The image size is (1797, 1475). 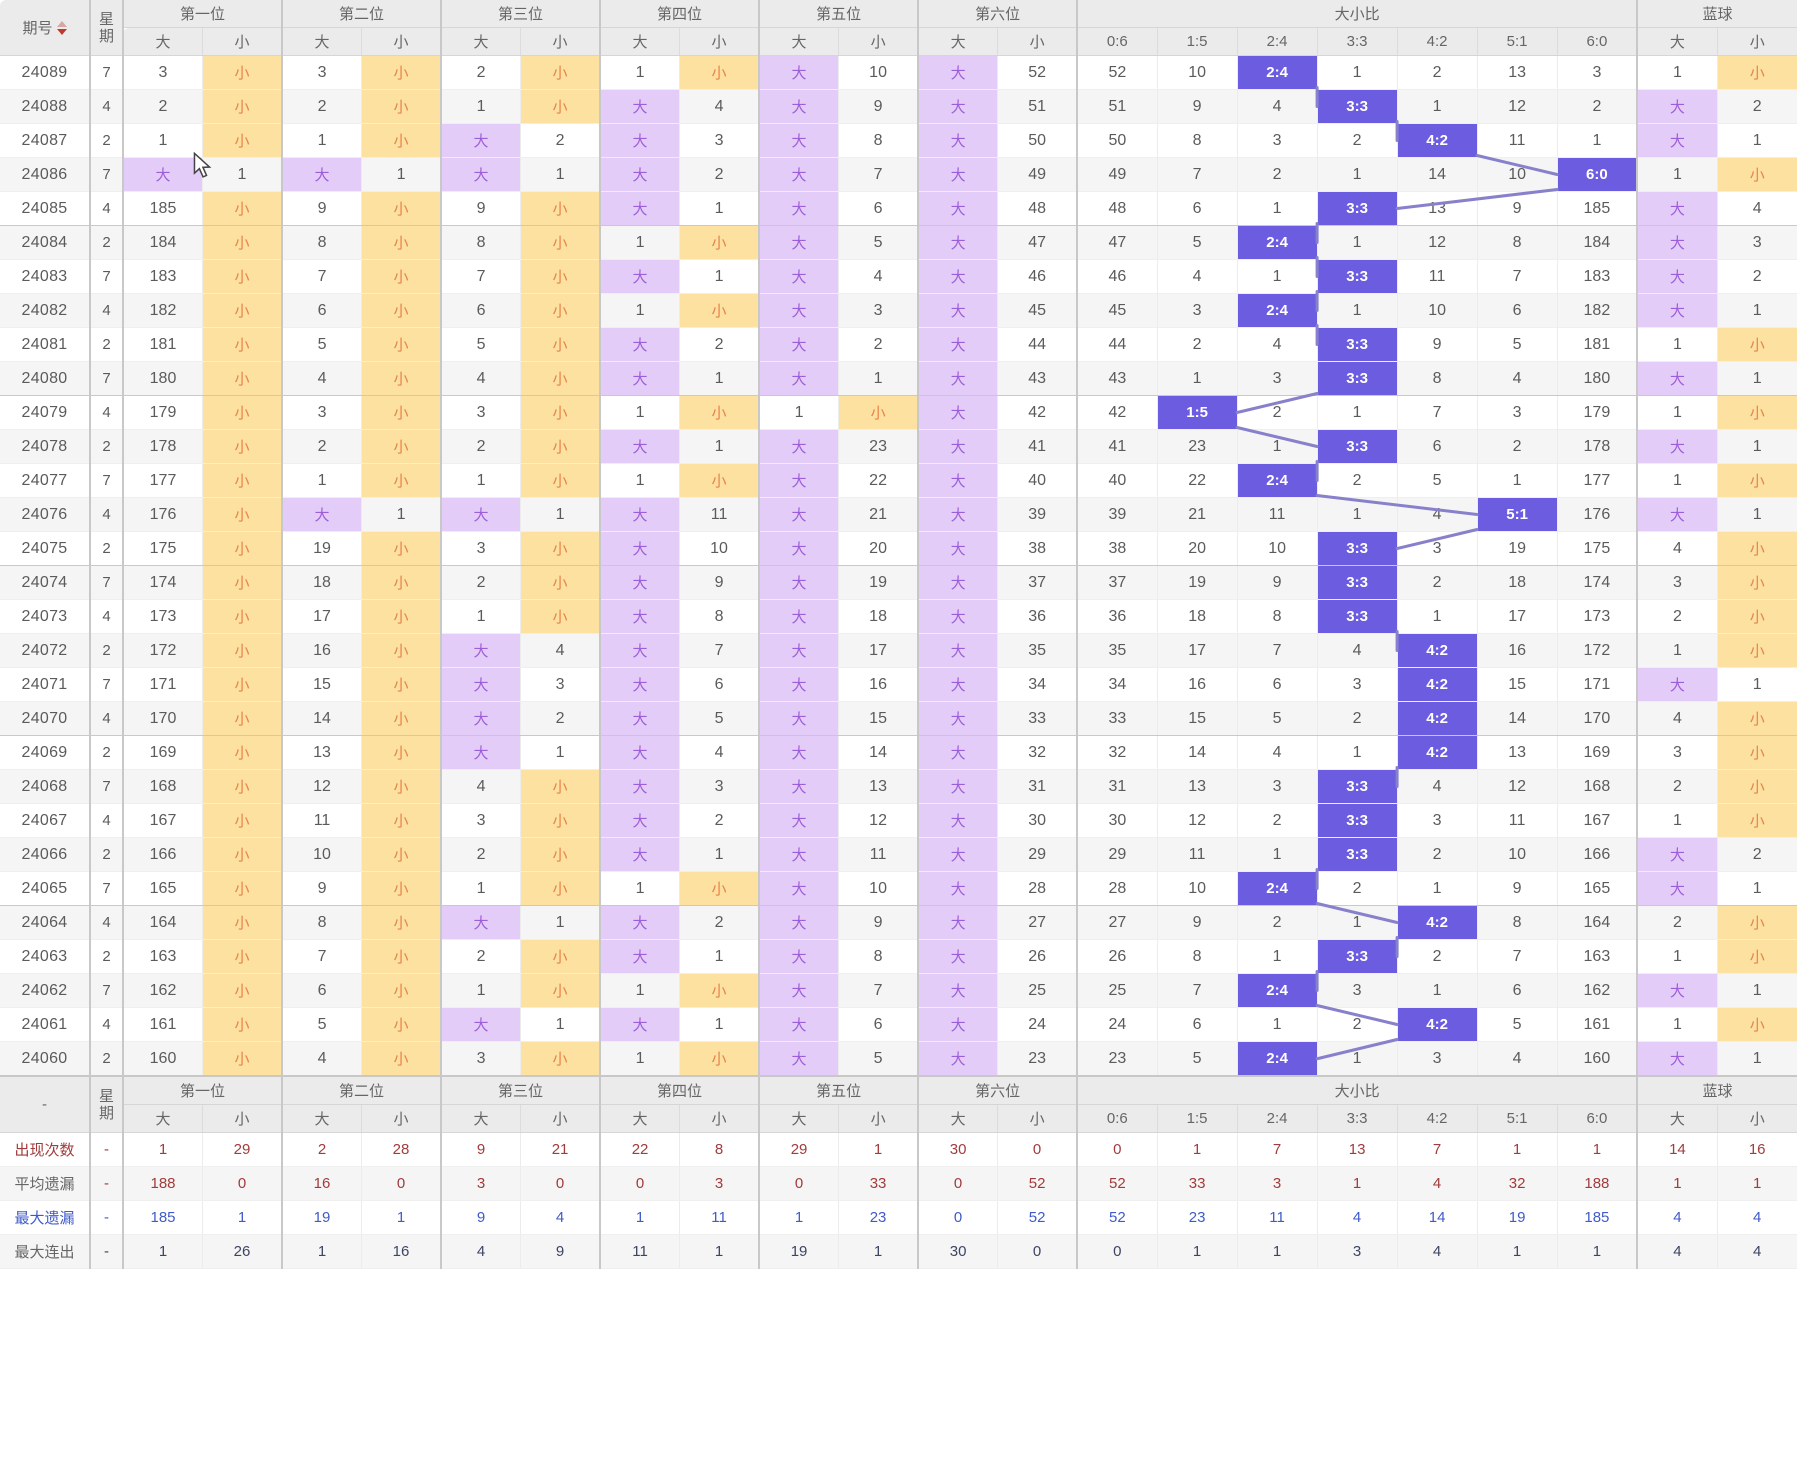 I want to click on ratio-cell: 47, so click(x=1117, y=242).